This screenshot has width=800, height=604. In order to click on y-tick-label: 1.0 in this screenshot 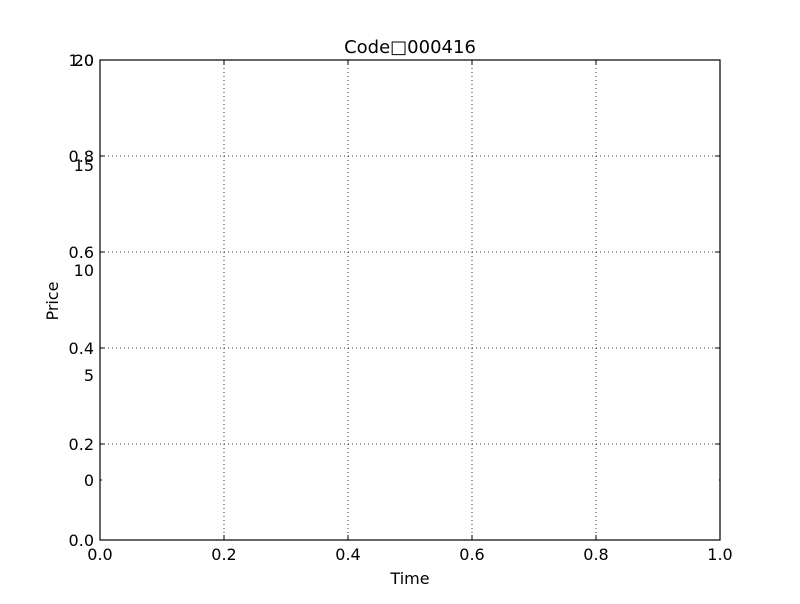, I will do `click(81, 60)`.